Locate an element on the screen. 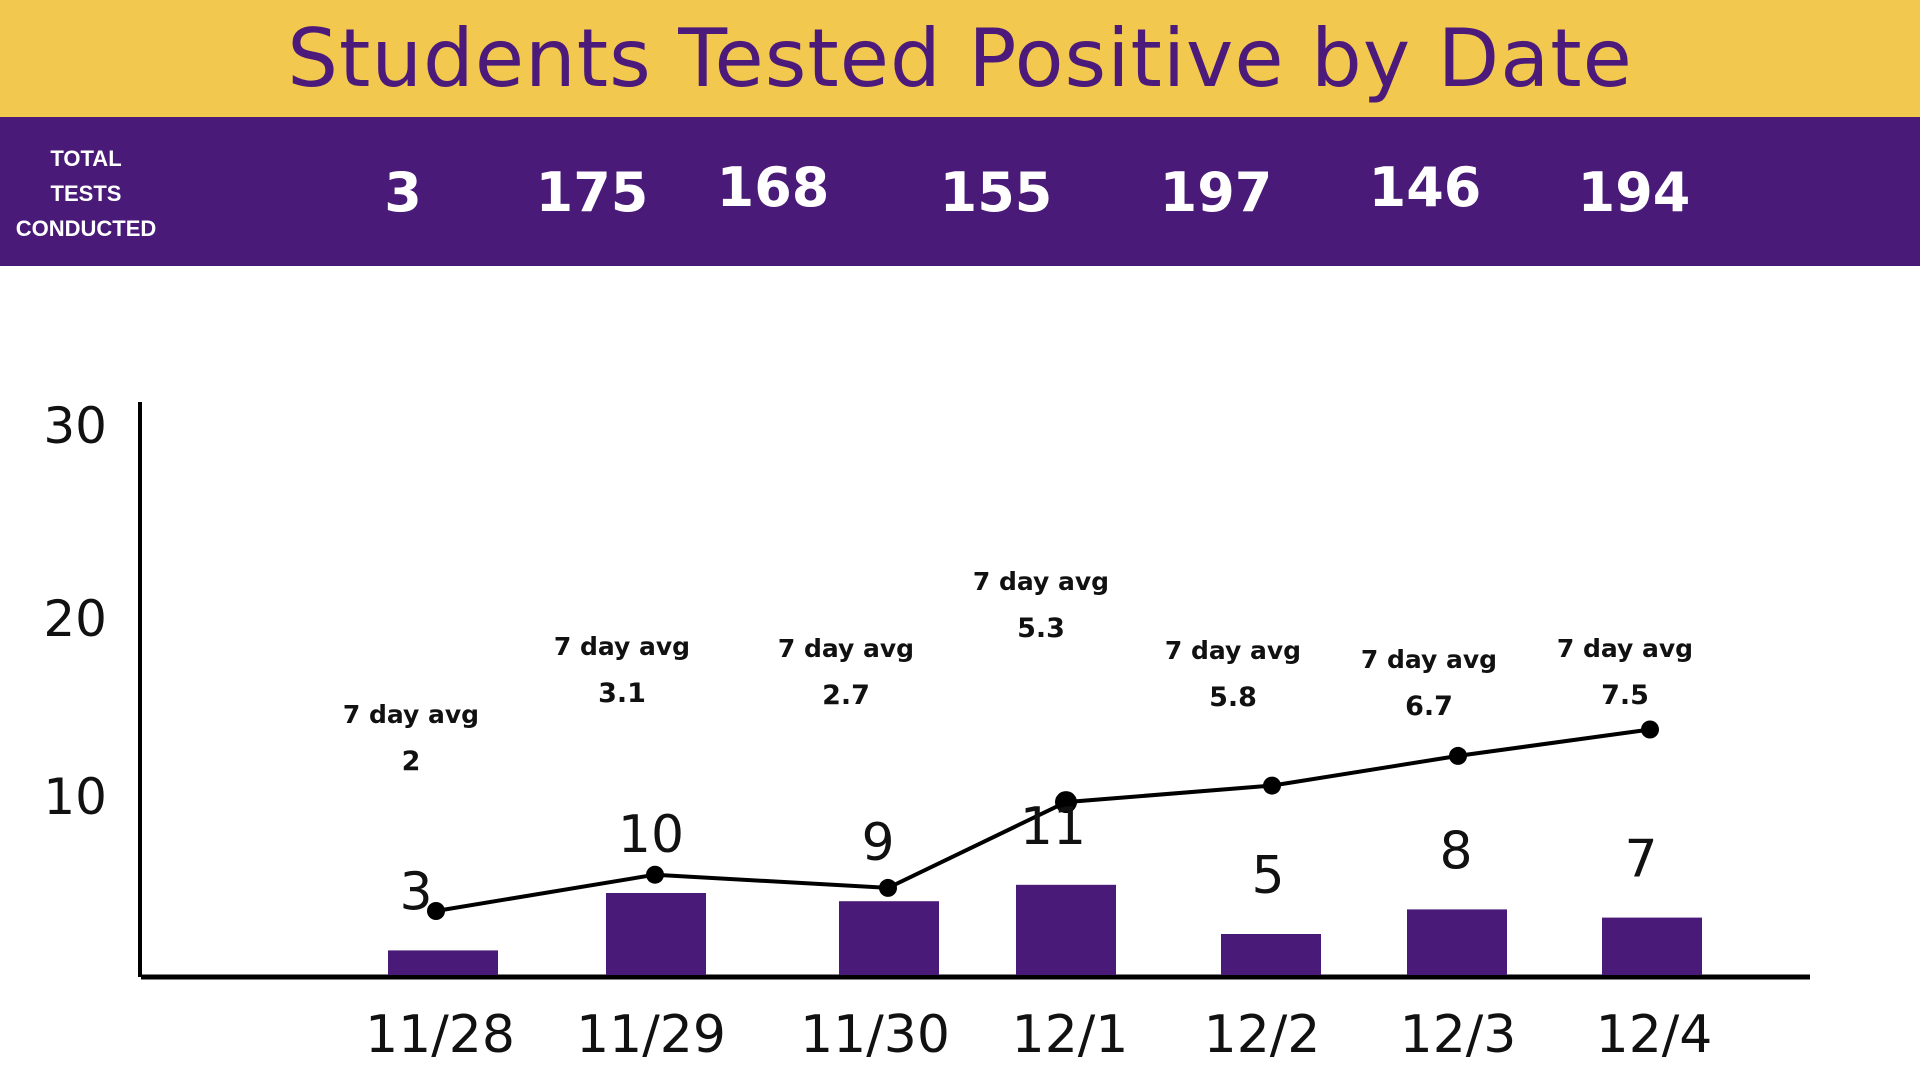  y-tick-label: 20 is located at coordinates (75, 619).